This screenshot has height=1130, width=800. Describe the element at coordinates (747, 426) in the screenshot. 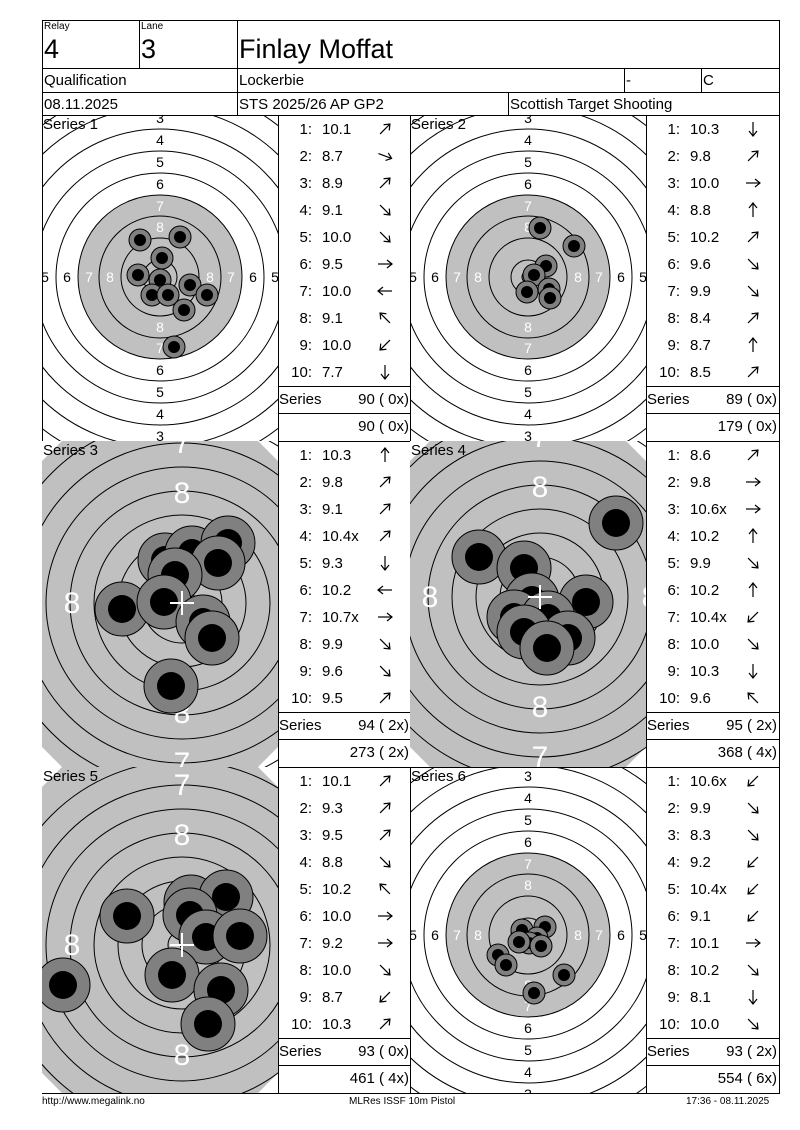

I see `cumulative-score: 179 ( 0x)` at that location.